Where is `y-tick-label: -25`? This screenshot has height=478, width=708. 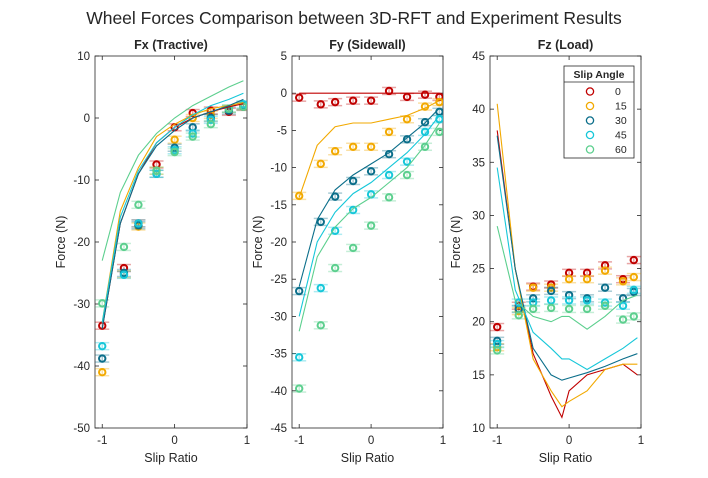
y-tick-label: -25 is located at coordinates (278, 280).